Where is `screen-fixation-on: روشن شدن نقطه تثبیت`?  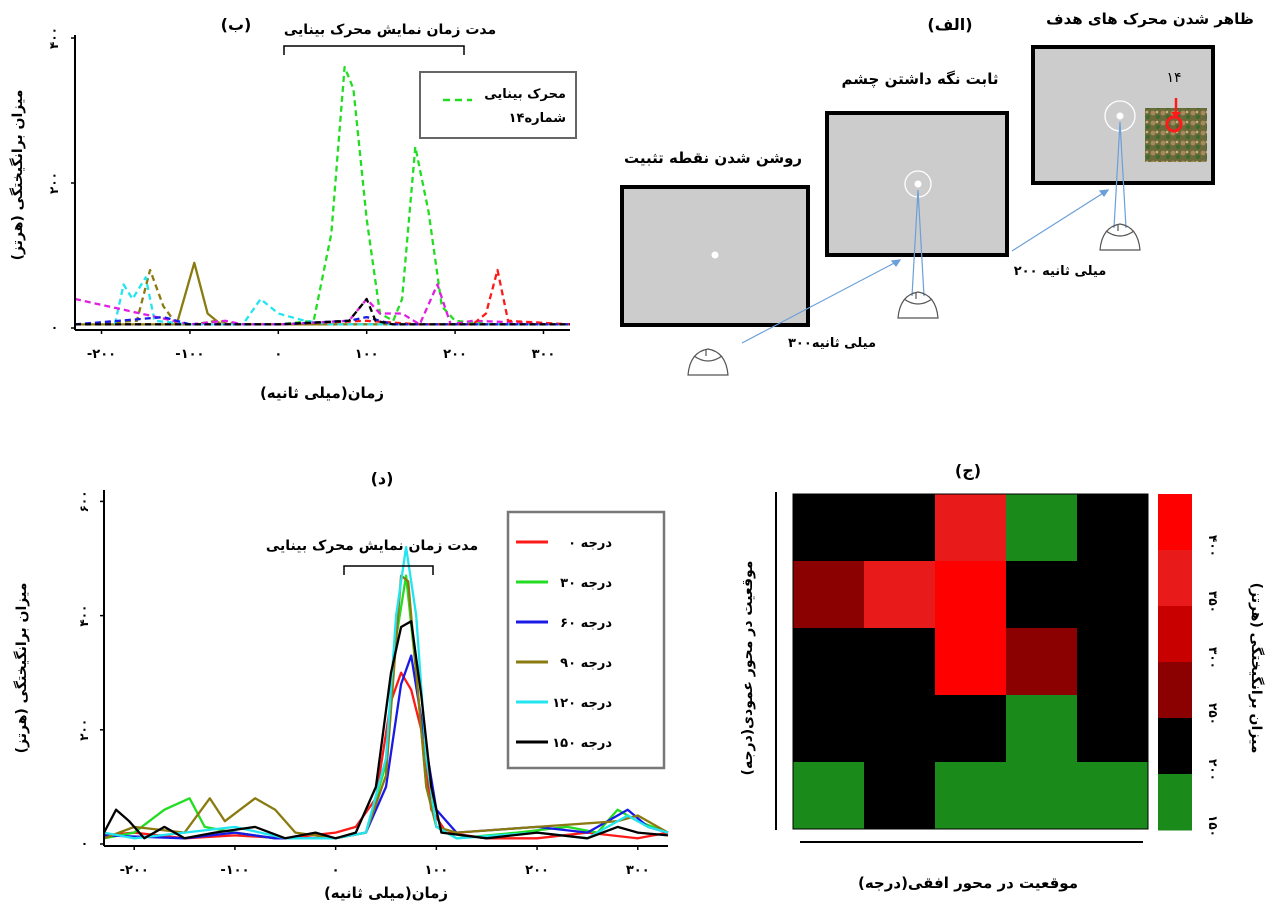
screen-fixation-on: روشن شدن نقطه تثبیت is located at coordinates (715, 238).